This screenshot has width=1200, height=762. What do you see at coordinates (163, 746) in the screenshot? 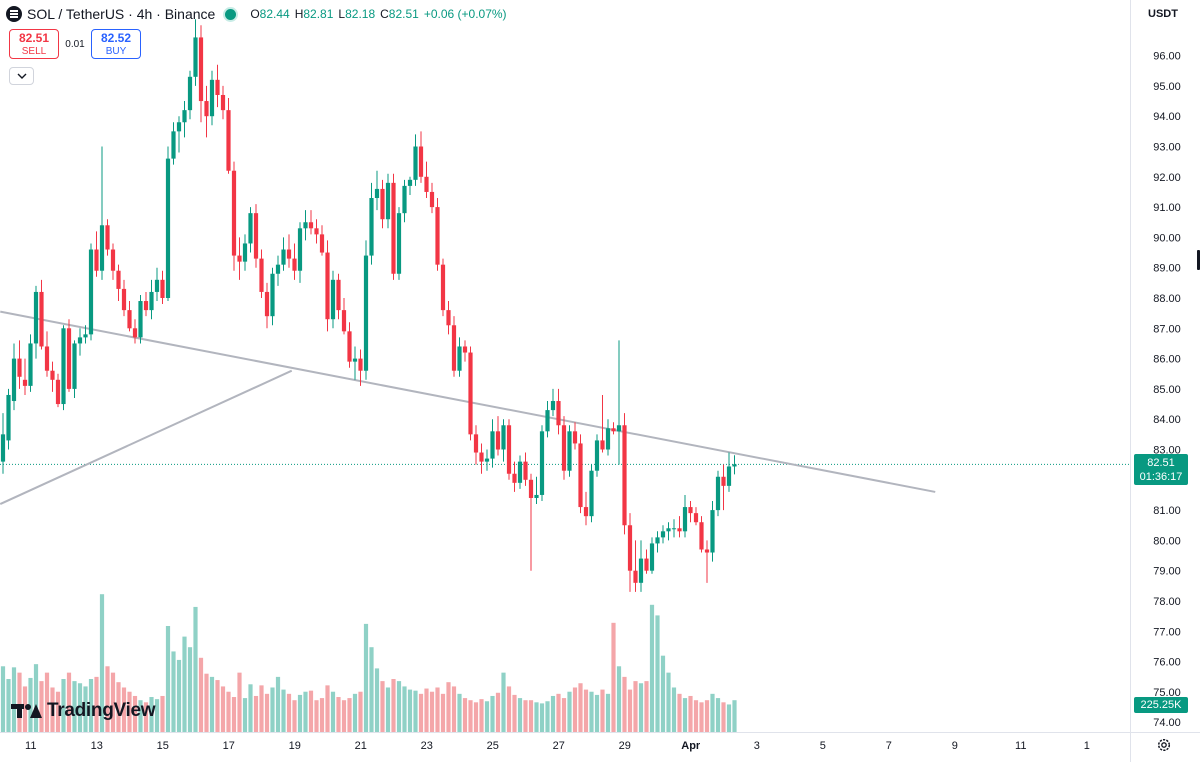
I see `time-tick-label: 15` at bounding box center [163, 746].